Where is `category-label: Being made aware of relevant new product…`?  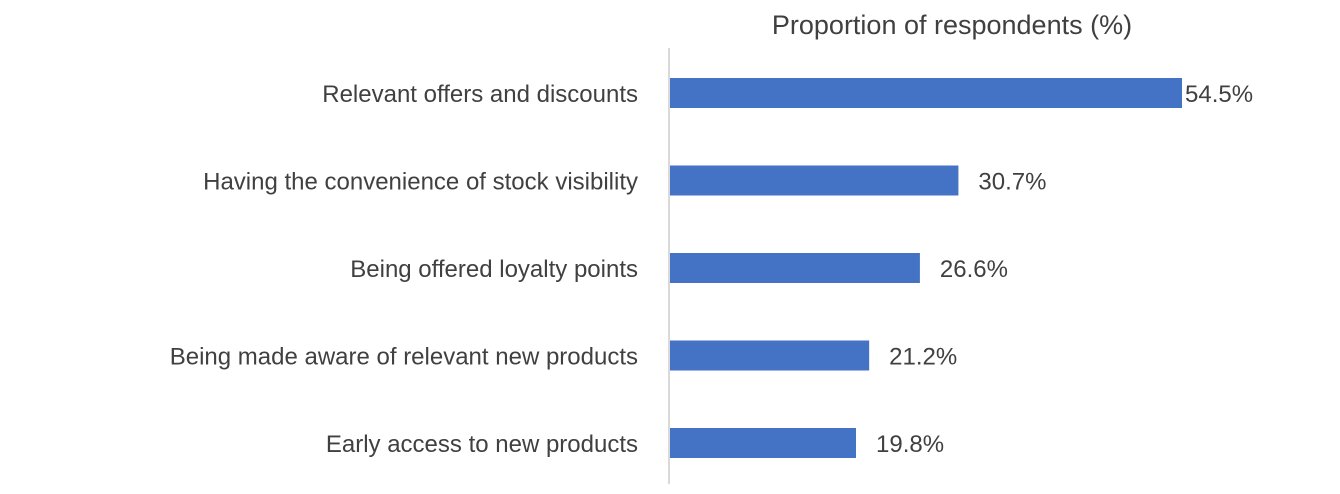 category-label: Being made aware of relevant new product… is located at coordinates (404, 357).